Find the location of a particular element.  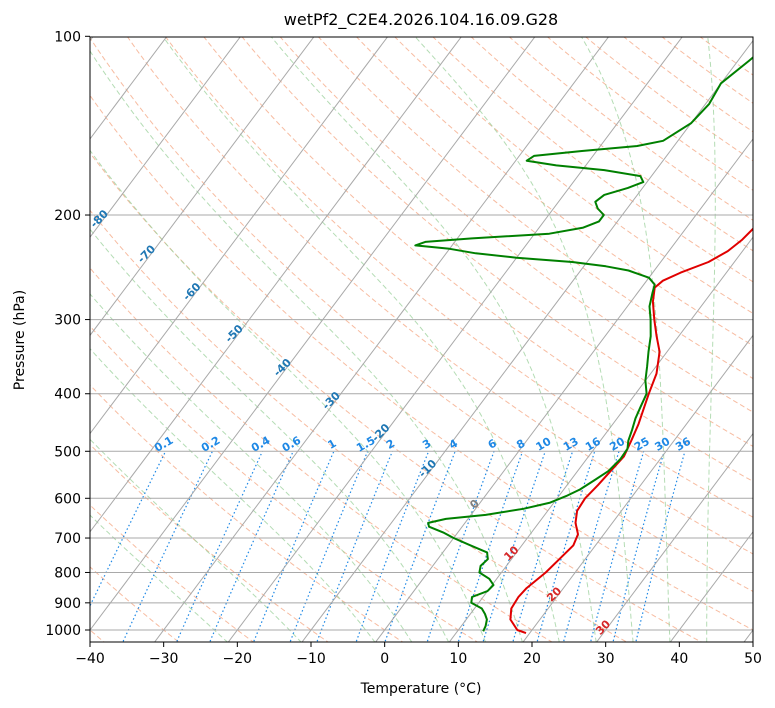

x-axis-label: Temperature (°C) is located at coordinates (421, 689).